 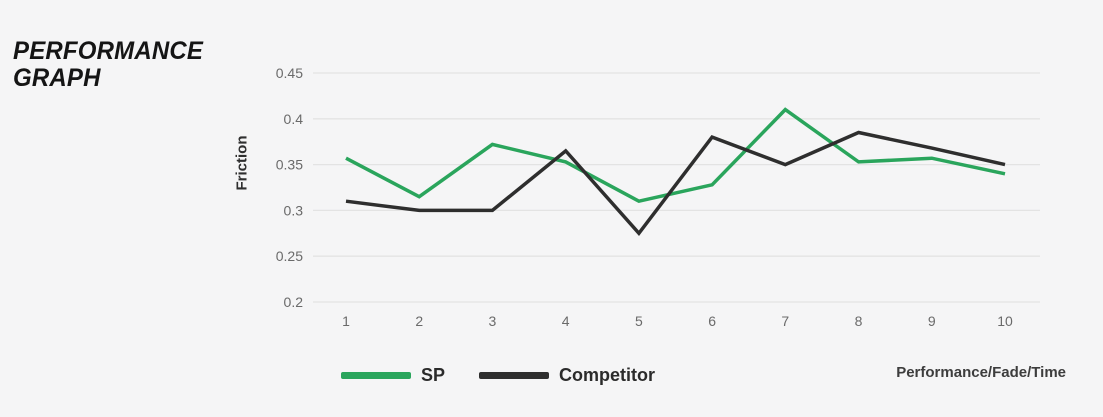 What do you see at coordinates (712, 321) in the screenshot?
I see `x-tick-label: 6` at bounding box center [712, 321].